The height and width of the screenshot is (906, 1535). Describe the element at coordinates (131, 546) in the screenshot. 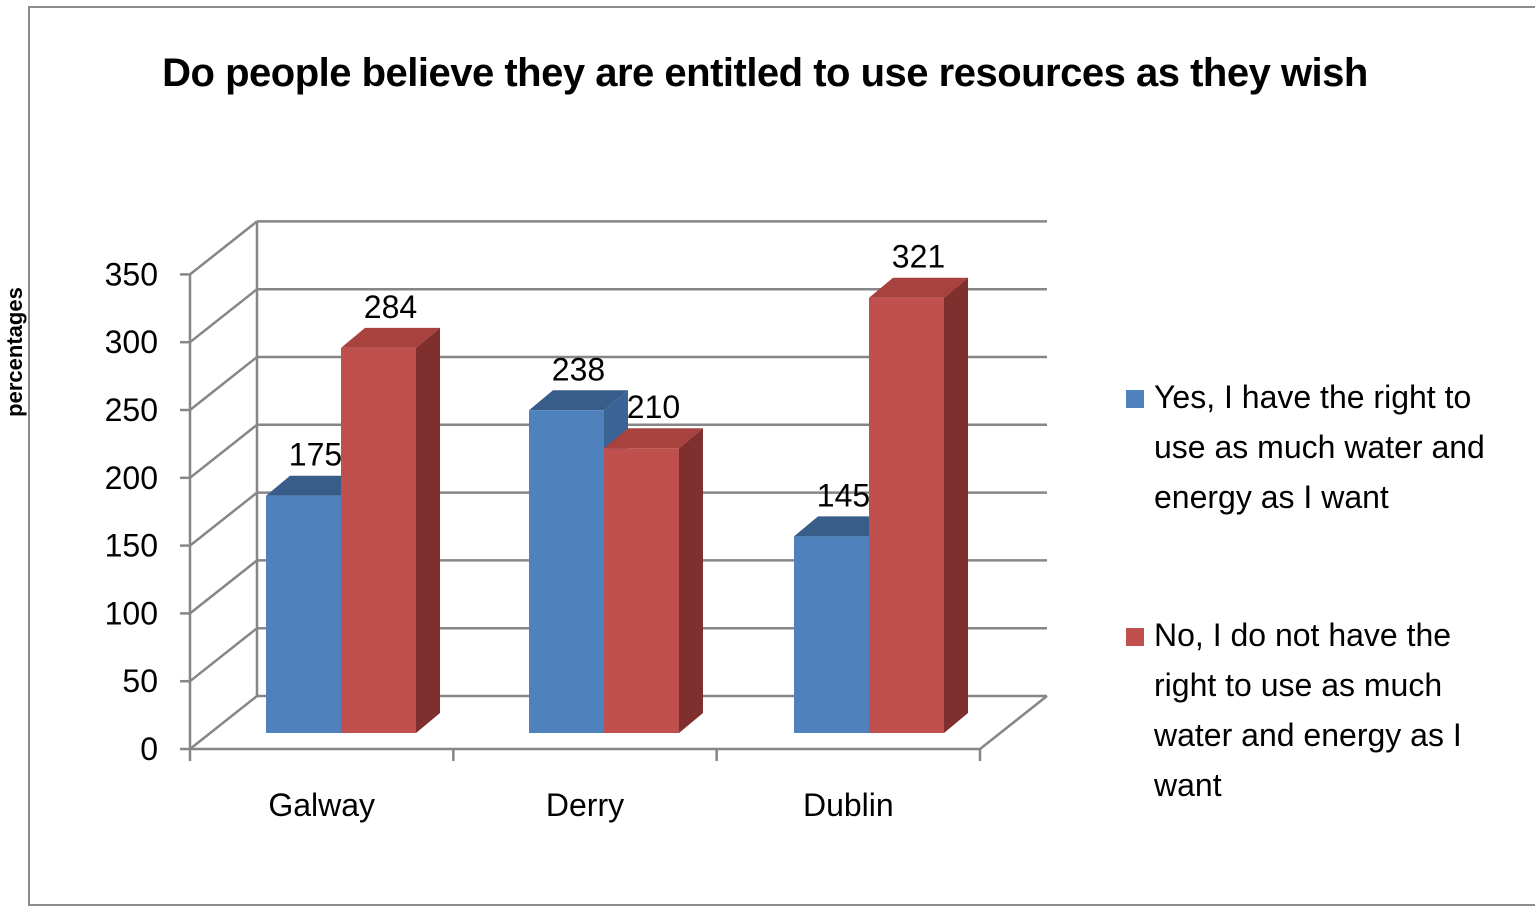

I see `y-tick-label: 150` at that location.